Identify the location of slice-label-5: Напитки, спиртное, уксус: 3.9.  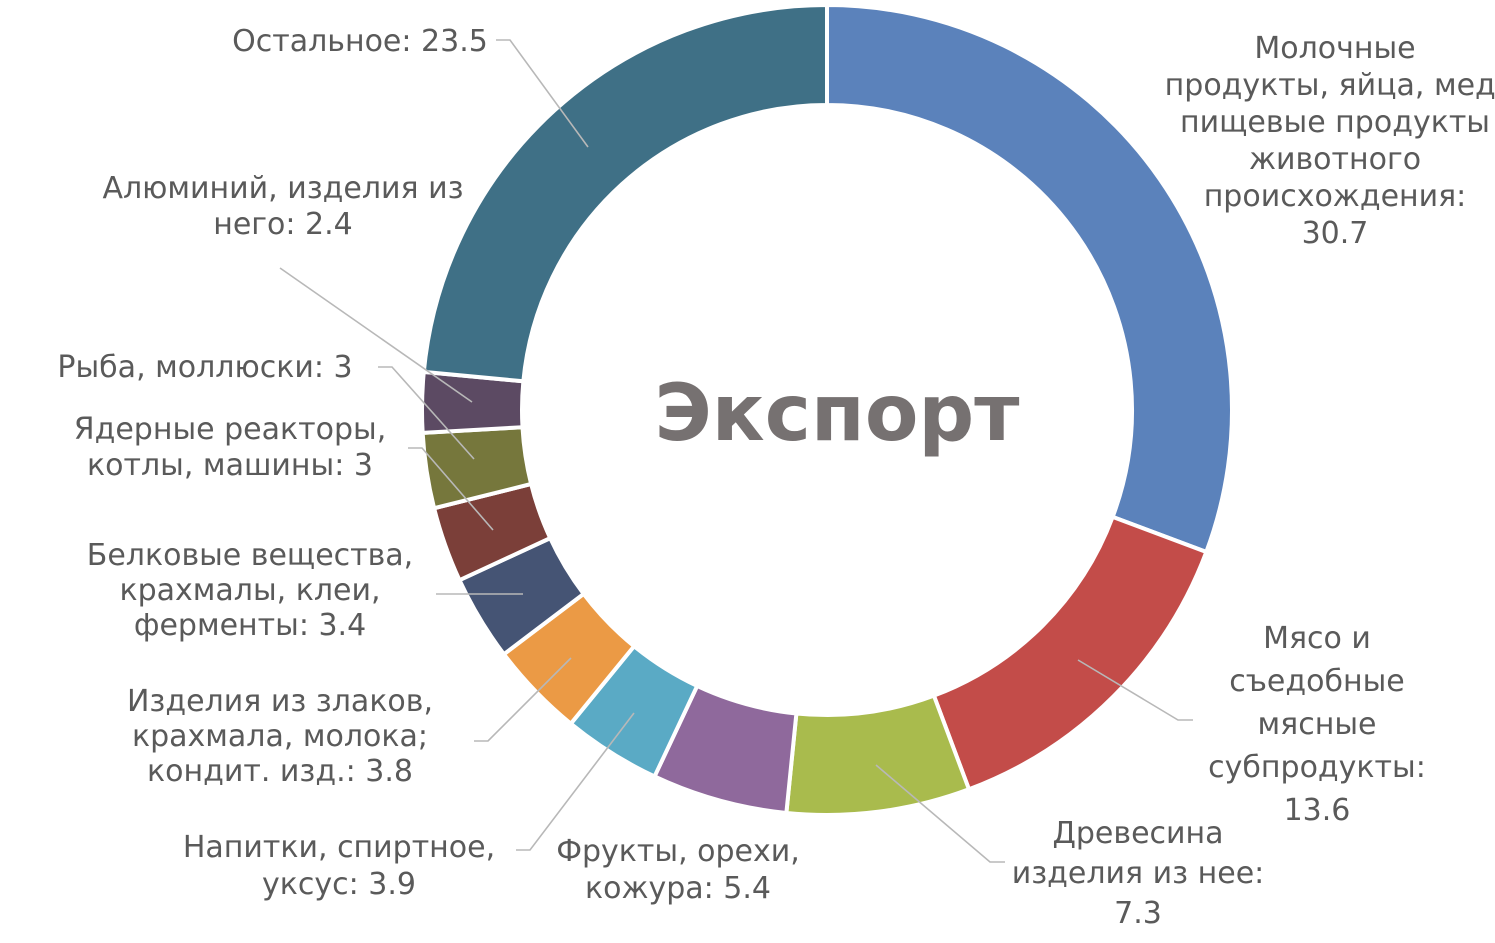
(339, 866).